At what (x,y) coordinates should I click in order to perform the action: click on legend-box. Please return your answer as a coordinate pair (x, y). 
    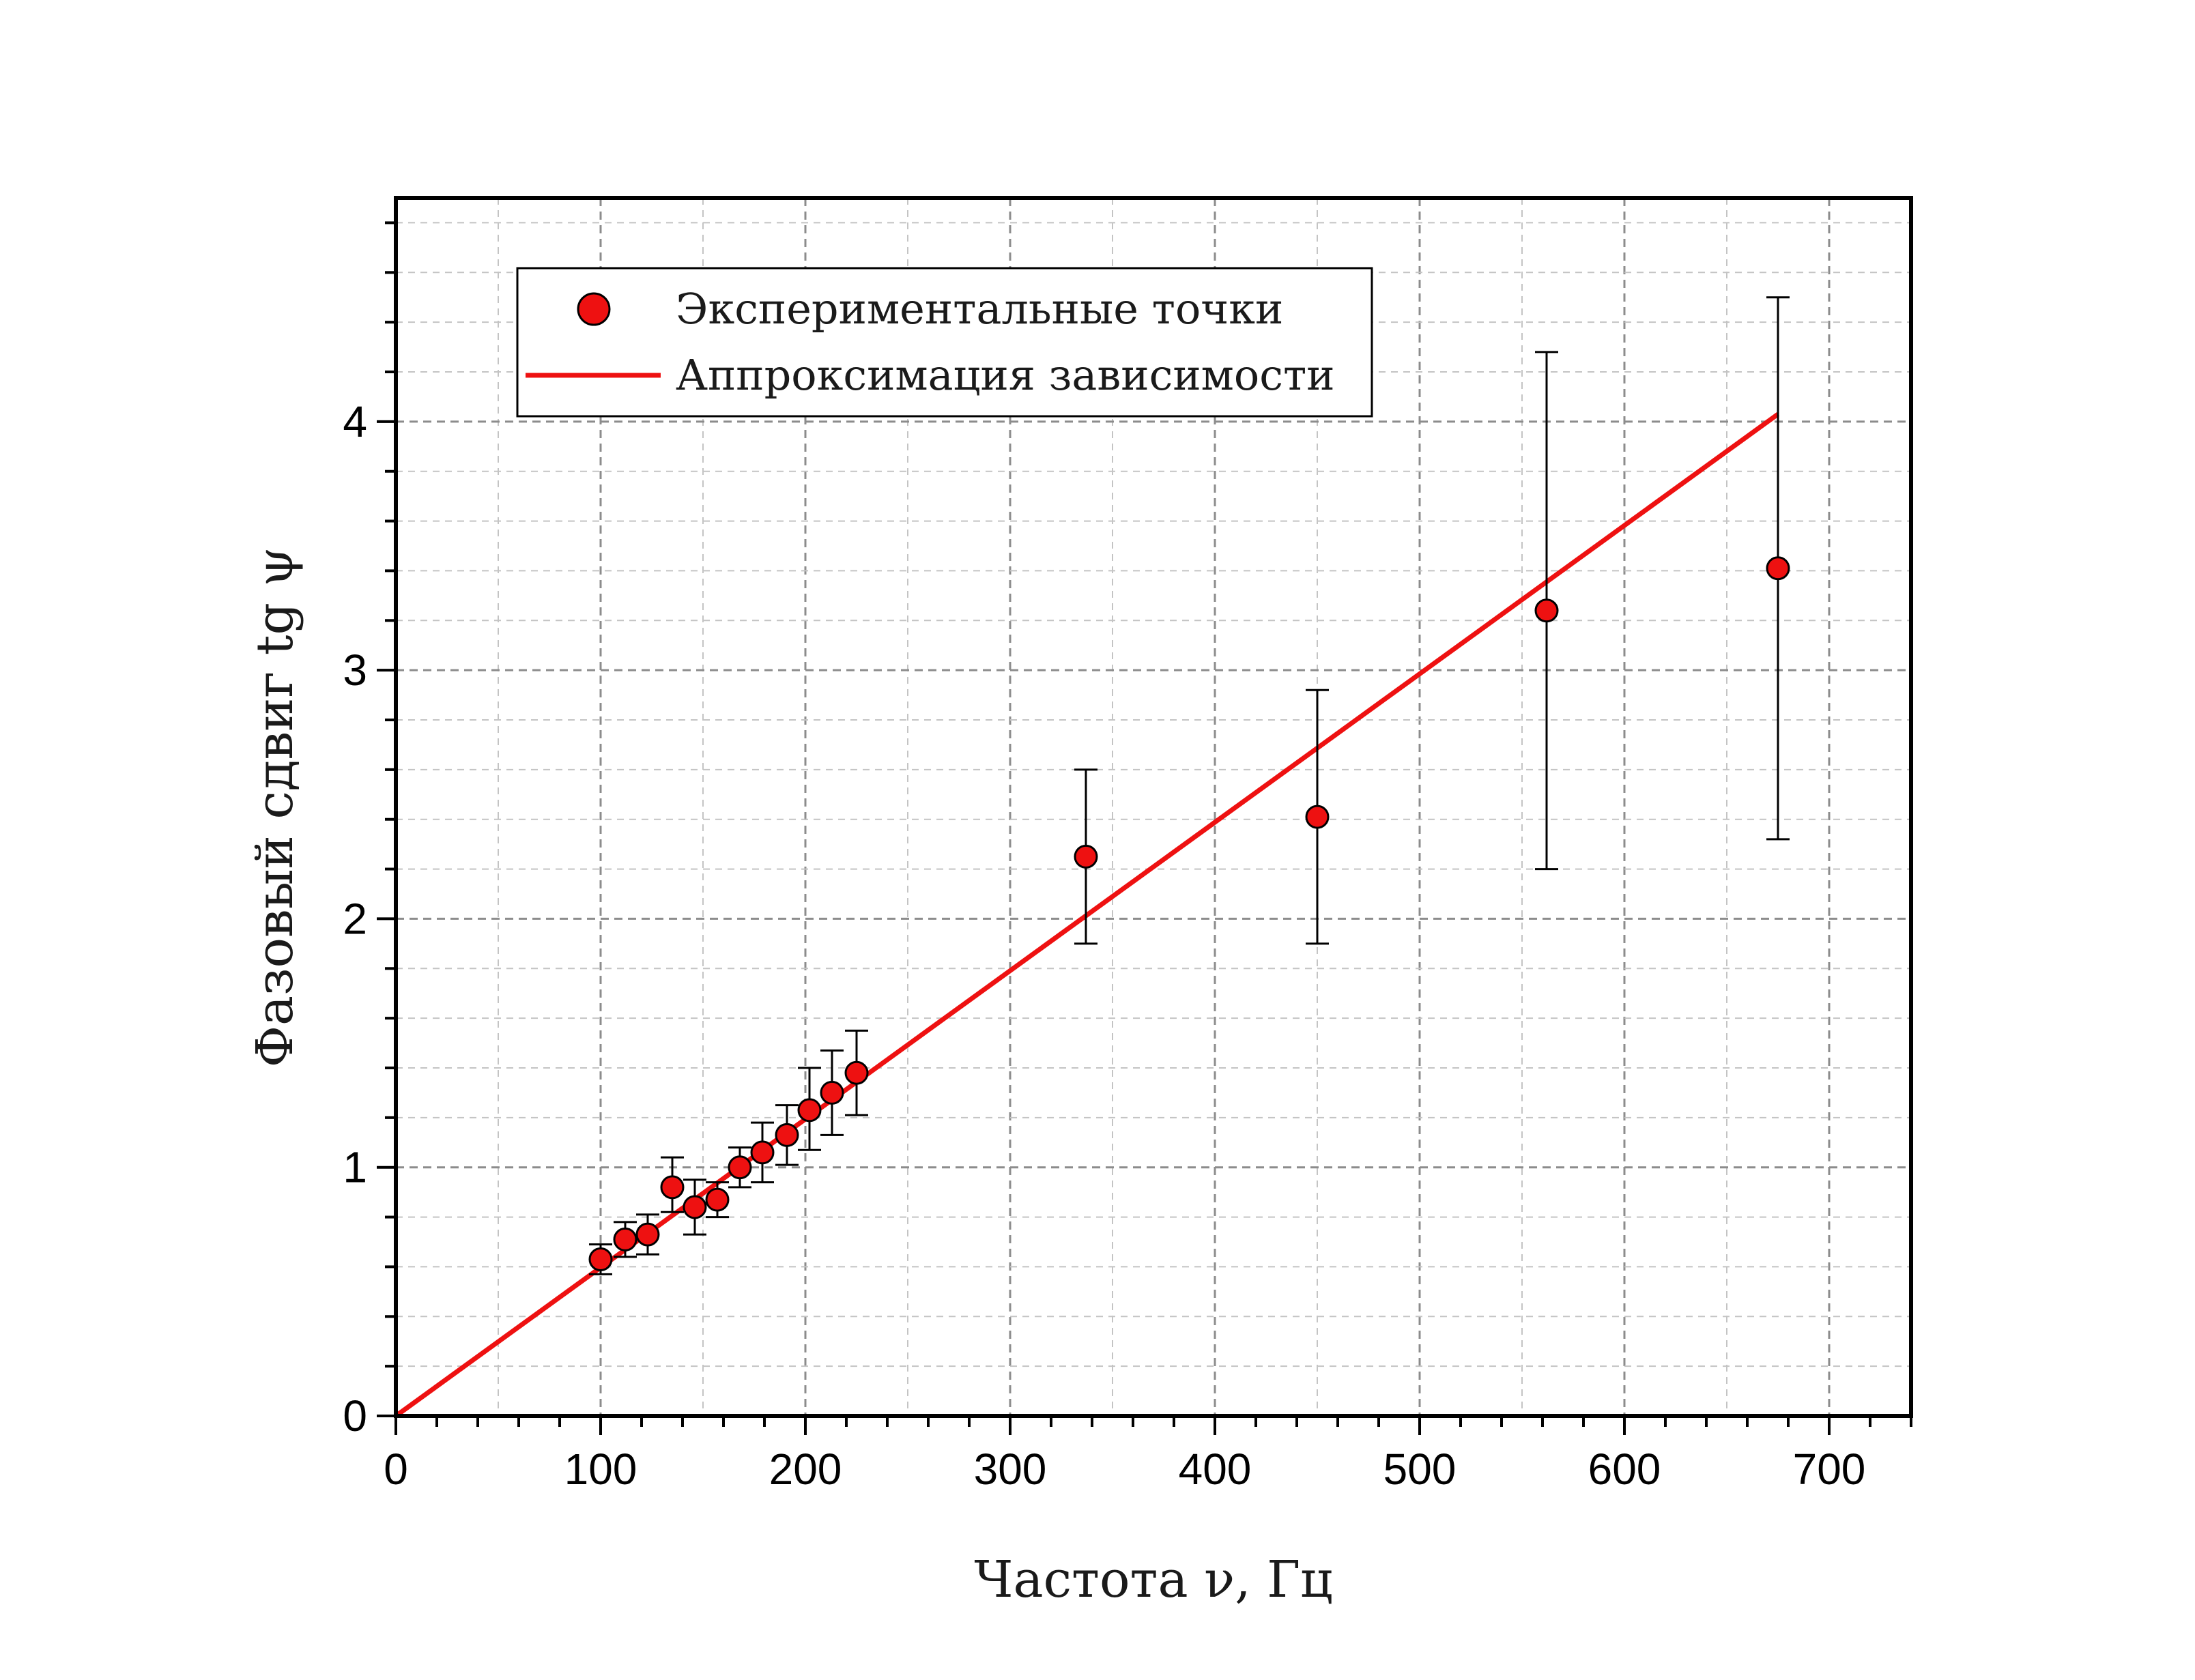
    Looking at the image, I should click on (944, 342).